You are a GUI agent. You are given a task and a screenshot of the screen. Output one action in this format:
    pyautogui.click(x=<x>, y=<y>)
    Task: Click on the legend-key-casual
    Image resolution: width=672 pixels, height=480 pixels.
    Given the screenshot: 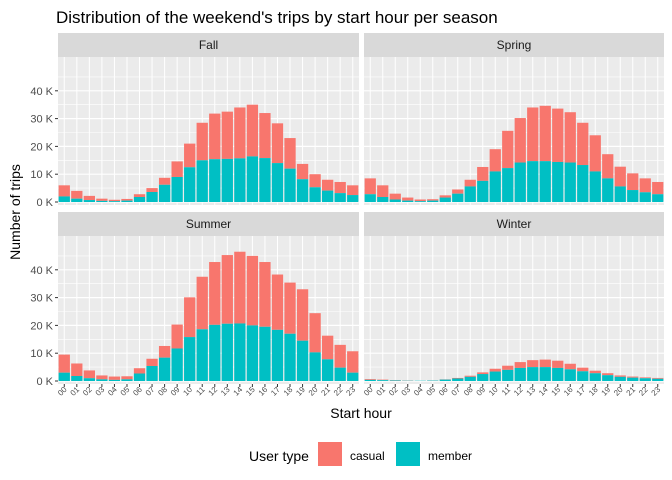 What is the action you would take?
    pyautogui.click(x=330, y=454)
    